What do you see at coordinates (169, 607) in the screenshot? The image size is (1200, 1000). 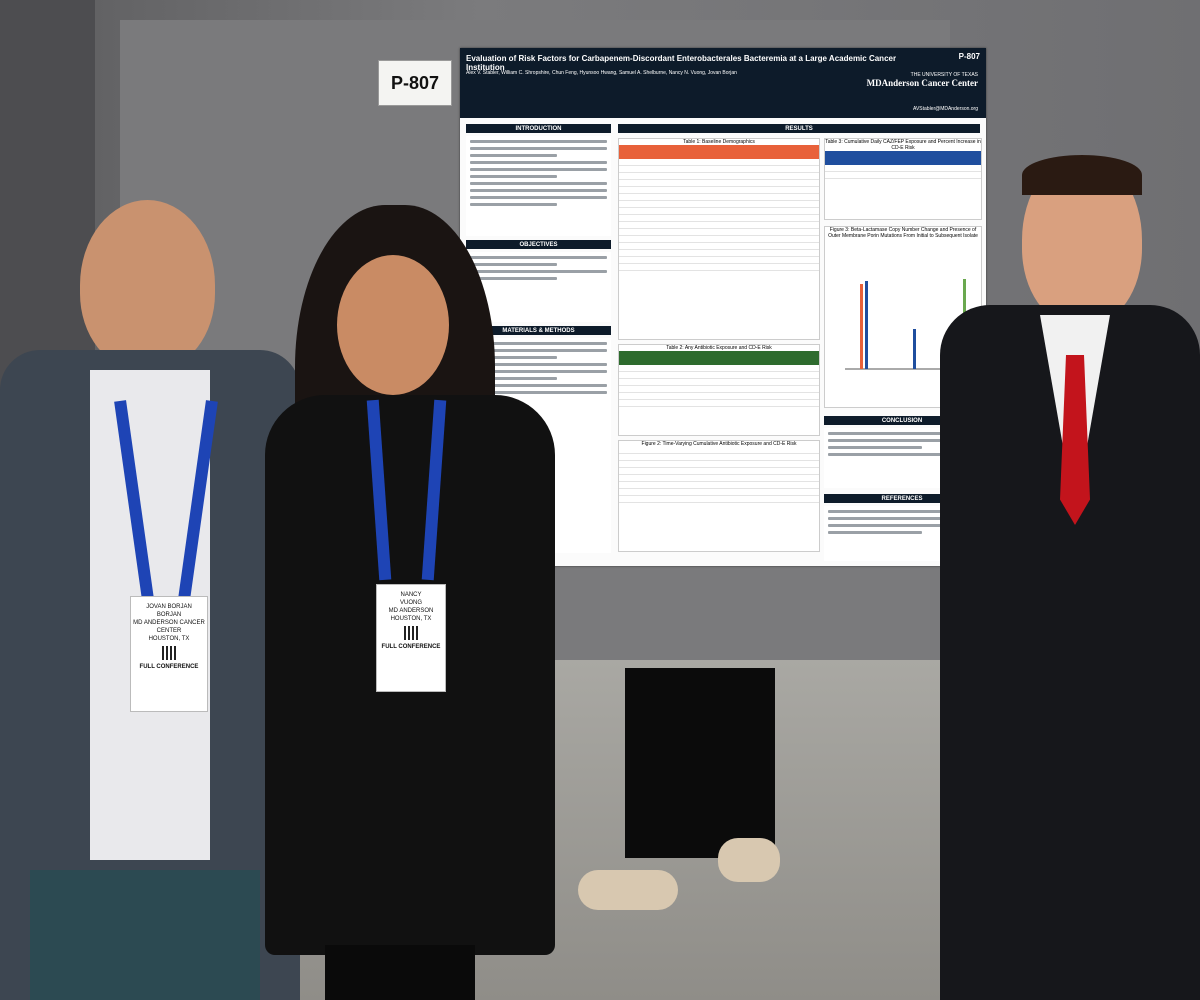 I see `badge-left-first: JOVAN BORJAN` at bounding box center [169, 607].